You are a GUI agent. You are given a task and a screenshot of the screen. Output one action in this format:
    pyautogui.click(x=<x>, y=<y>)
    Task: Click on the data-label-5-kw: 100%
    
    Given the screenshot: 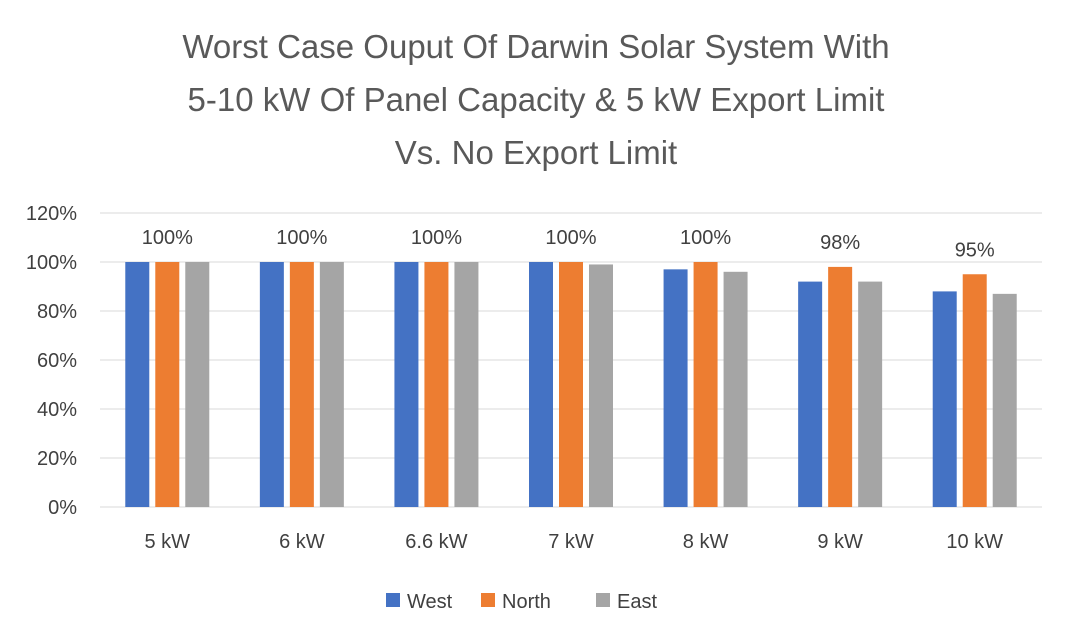 What is the action you would take?
    pyautogui.click(x=167, y=238)
    